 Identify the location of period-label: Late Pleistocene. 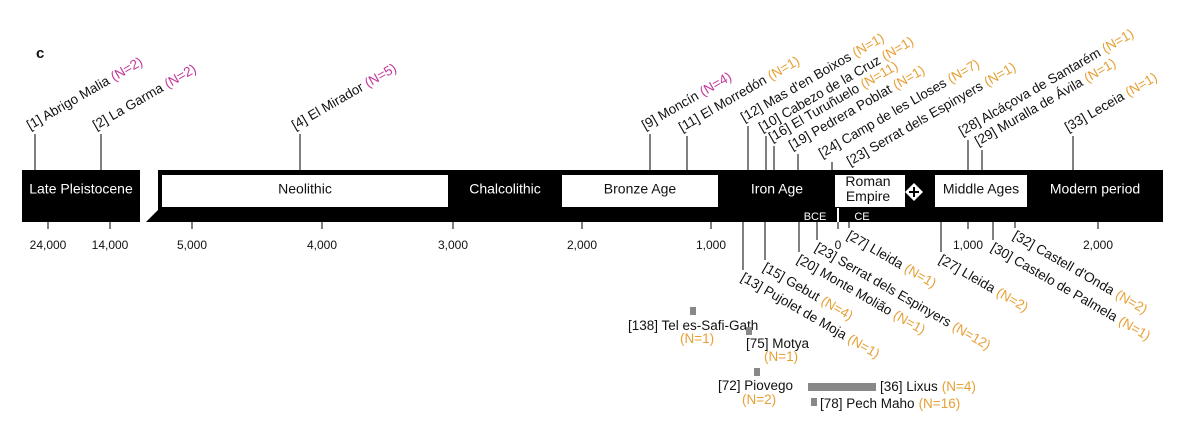
(81, 189).